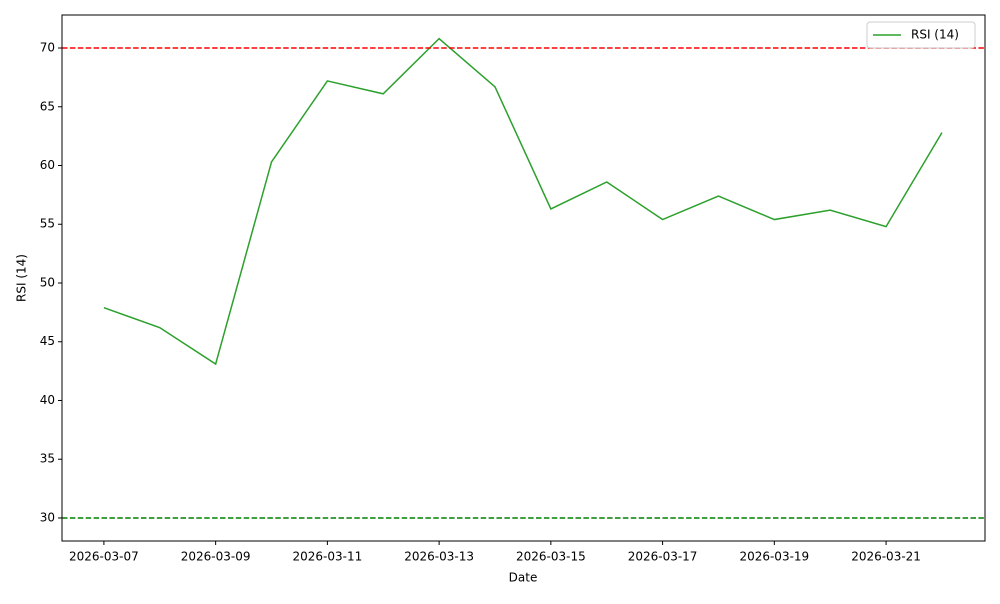 The image size is (1000, 604). Describe the element at coordinates (47, 282) in the screenshot. I see `y-tick-label: 50` at that location.